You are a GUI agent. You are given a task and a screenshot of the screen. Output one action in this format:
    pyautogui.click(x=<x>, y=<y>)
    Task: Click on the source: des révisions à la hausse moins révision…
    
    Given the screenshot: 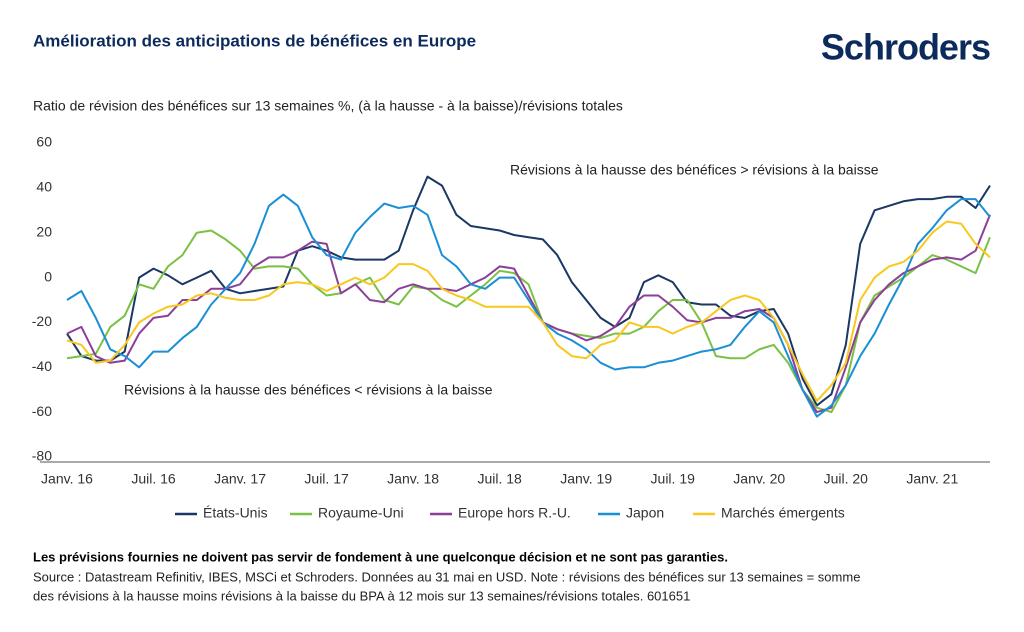 What is the action you would take?
    pyautogui.click(x=361, y=595)
    